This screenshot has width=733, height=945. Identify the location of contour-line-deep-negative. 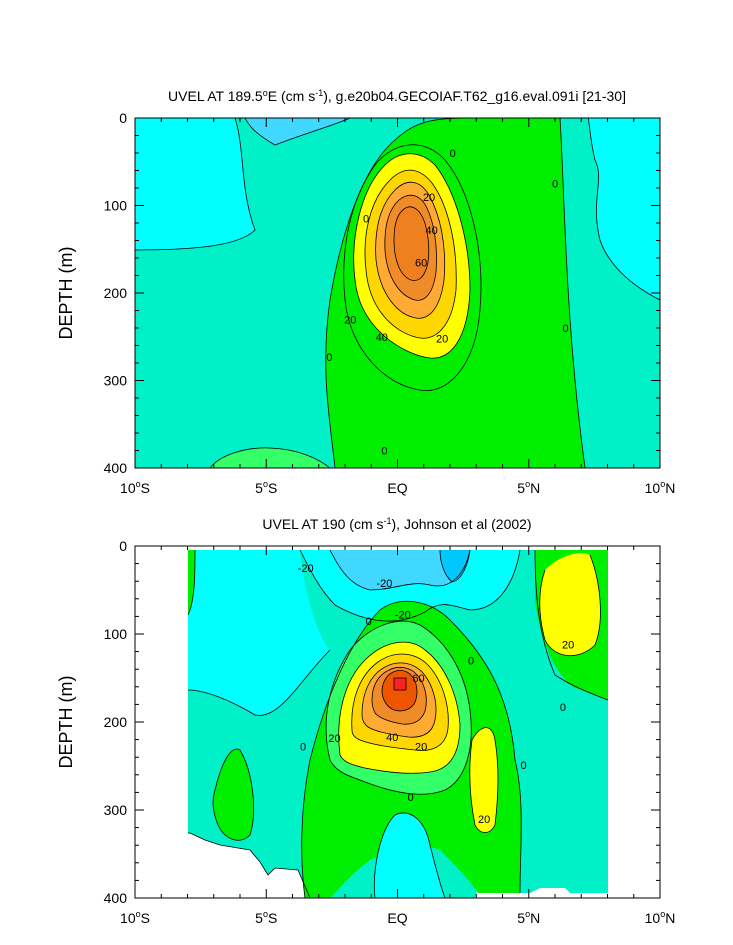
(410, 855).